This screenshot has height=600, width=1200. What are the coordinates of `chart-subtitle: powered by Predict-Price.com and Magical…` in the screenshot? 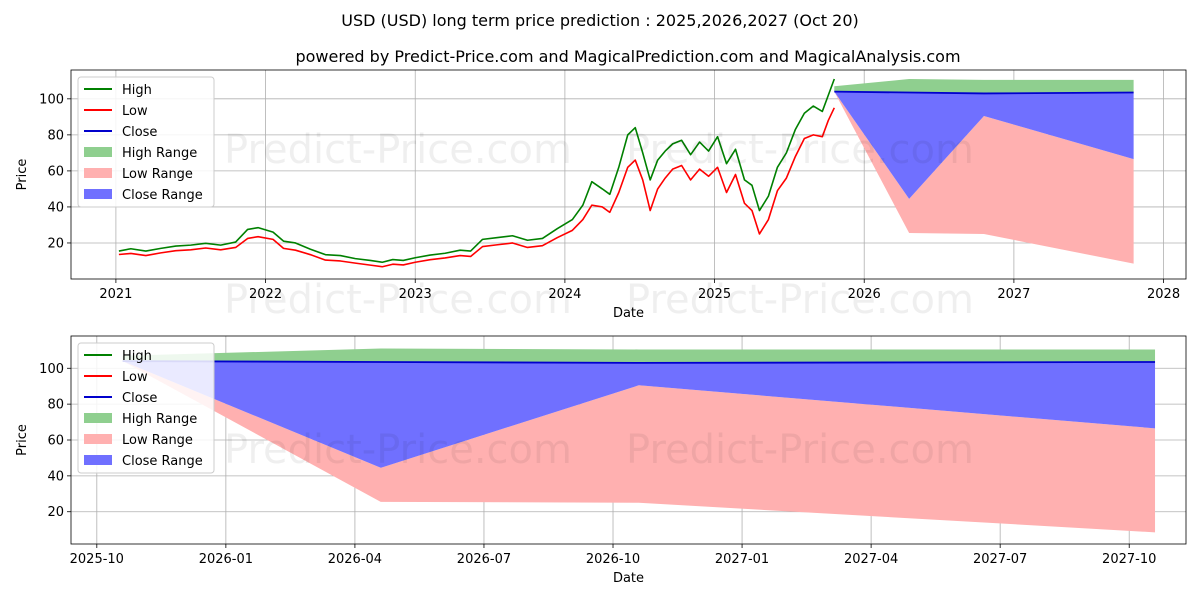 It's located at (627, 56).